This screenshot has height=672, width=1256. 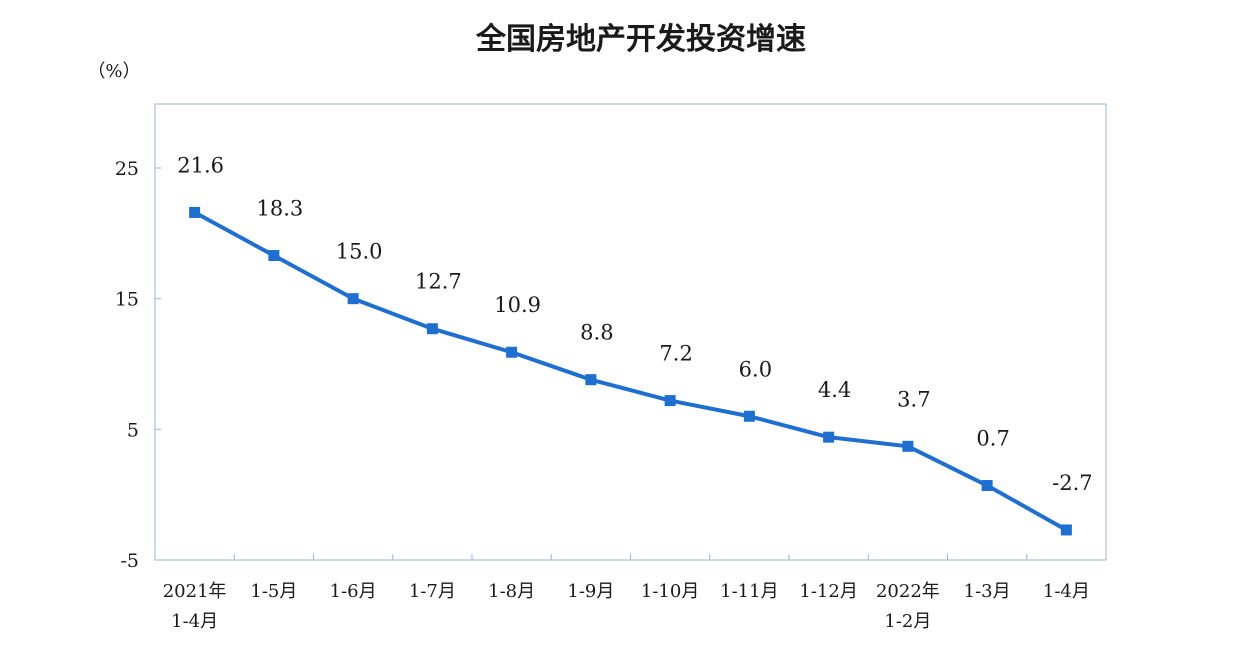 I want to click on x-tick-label: 1-8月, so click(x=511, y=591).